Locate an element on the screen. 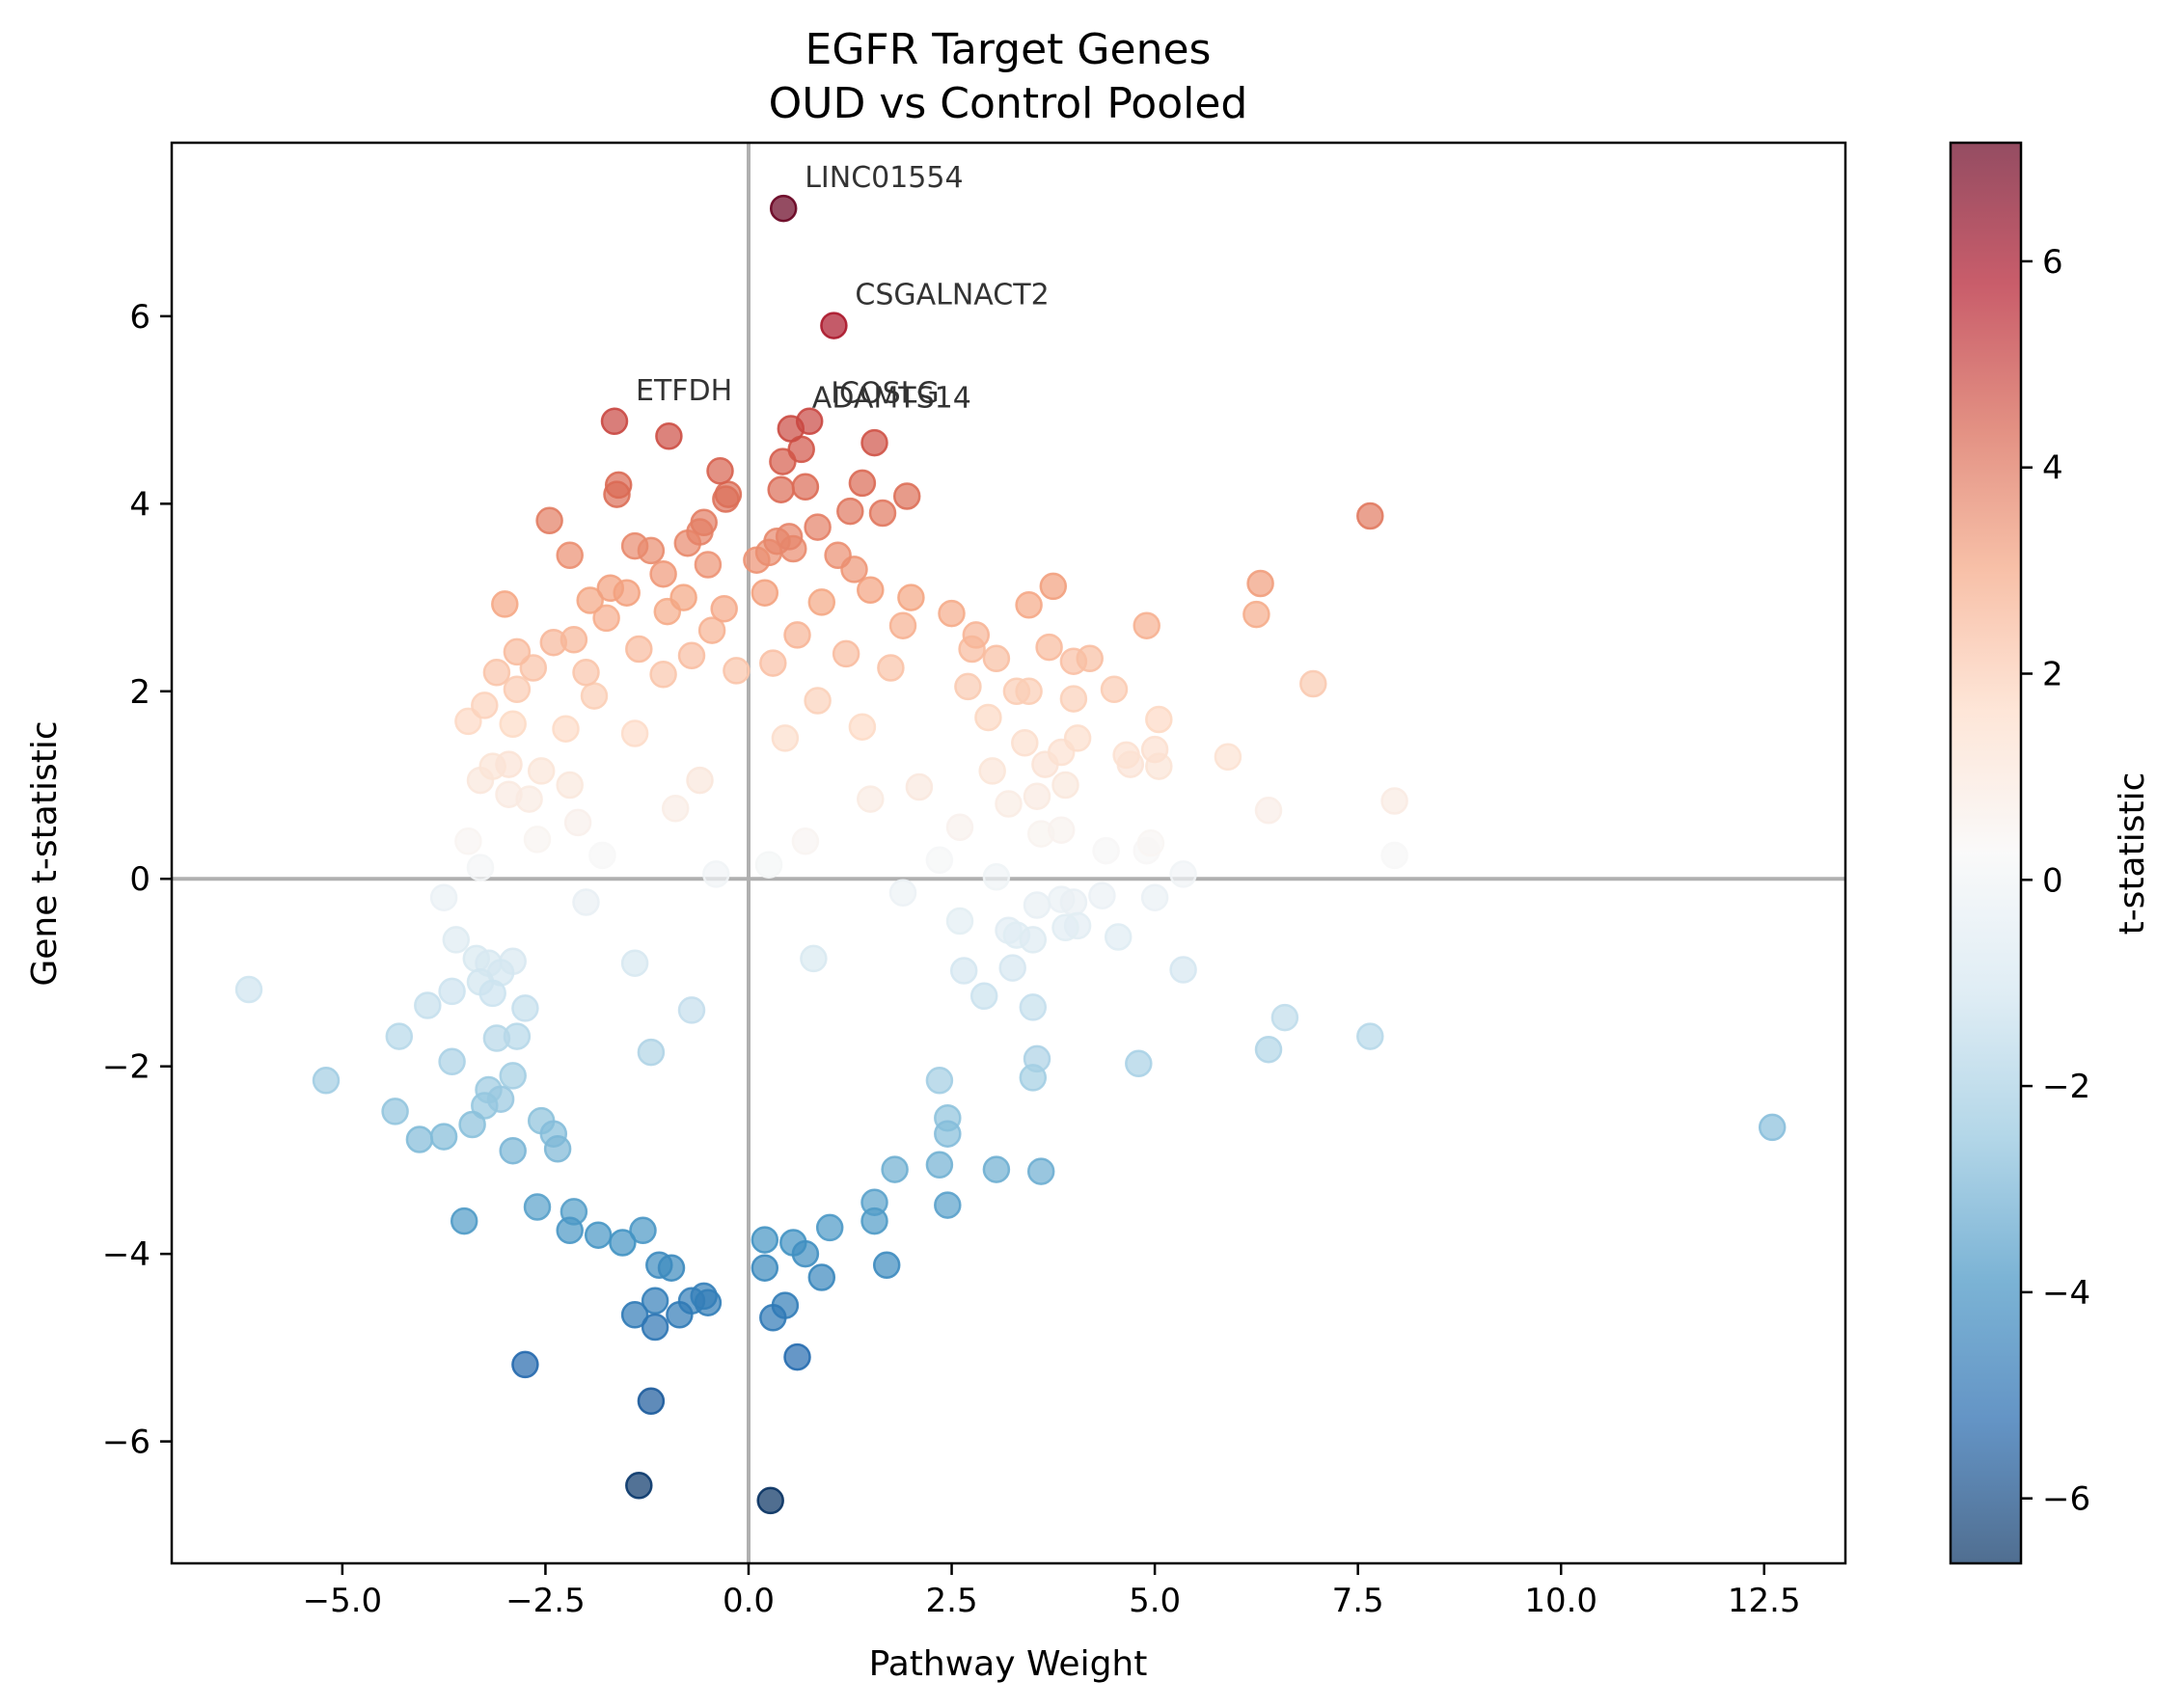 The width and height of the screenshot is (2184, 1708). colorbar-tick-label: 4 is located at coordinates (2052, 468).